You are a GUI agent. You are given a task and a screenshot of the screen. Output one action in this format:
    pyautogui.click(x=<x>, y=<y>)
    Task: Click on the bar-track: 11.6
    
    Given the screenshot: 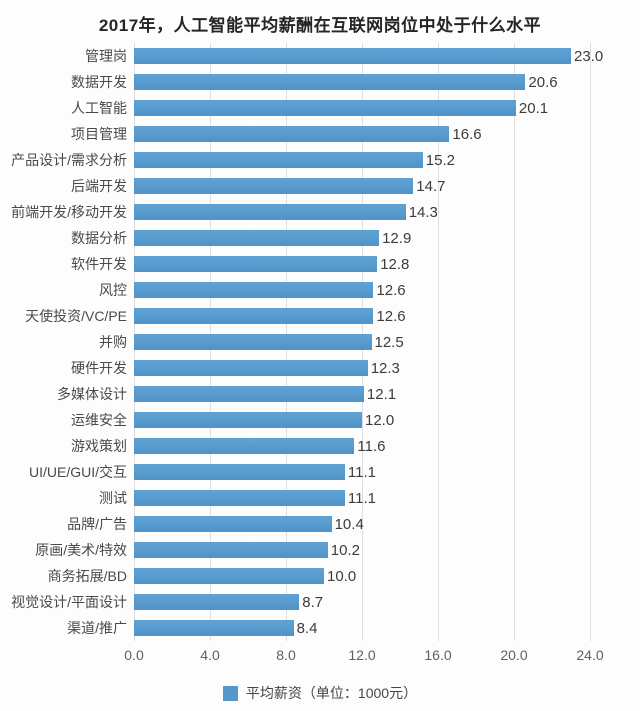 What is the action you would take?
    pyautogui.click(x=387, y=446)
    